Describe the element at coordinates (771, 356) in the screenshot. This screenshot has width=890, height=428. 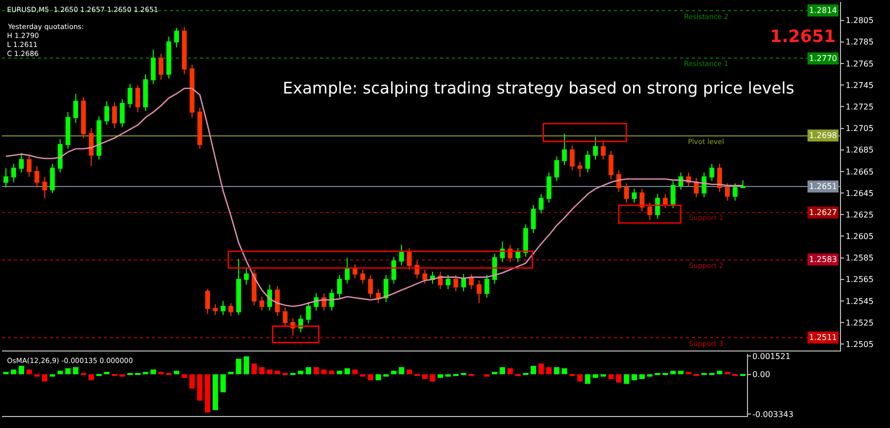
I see `y-tick-label: 0.001521` at that location.